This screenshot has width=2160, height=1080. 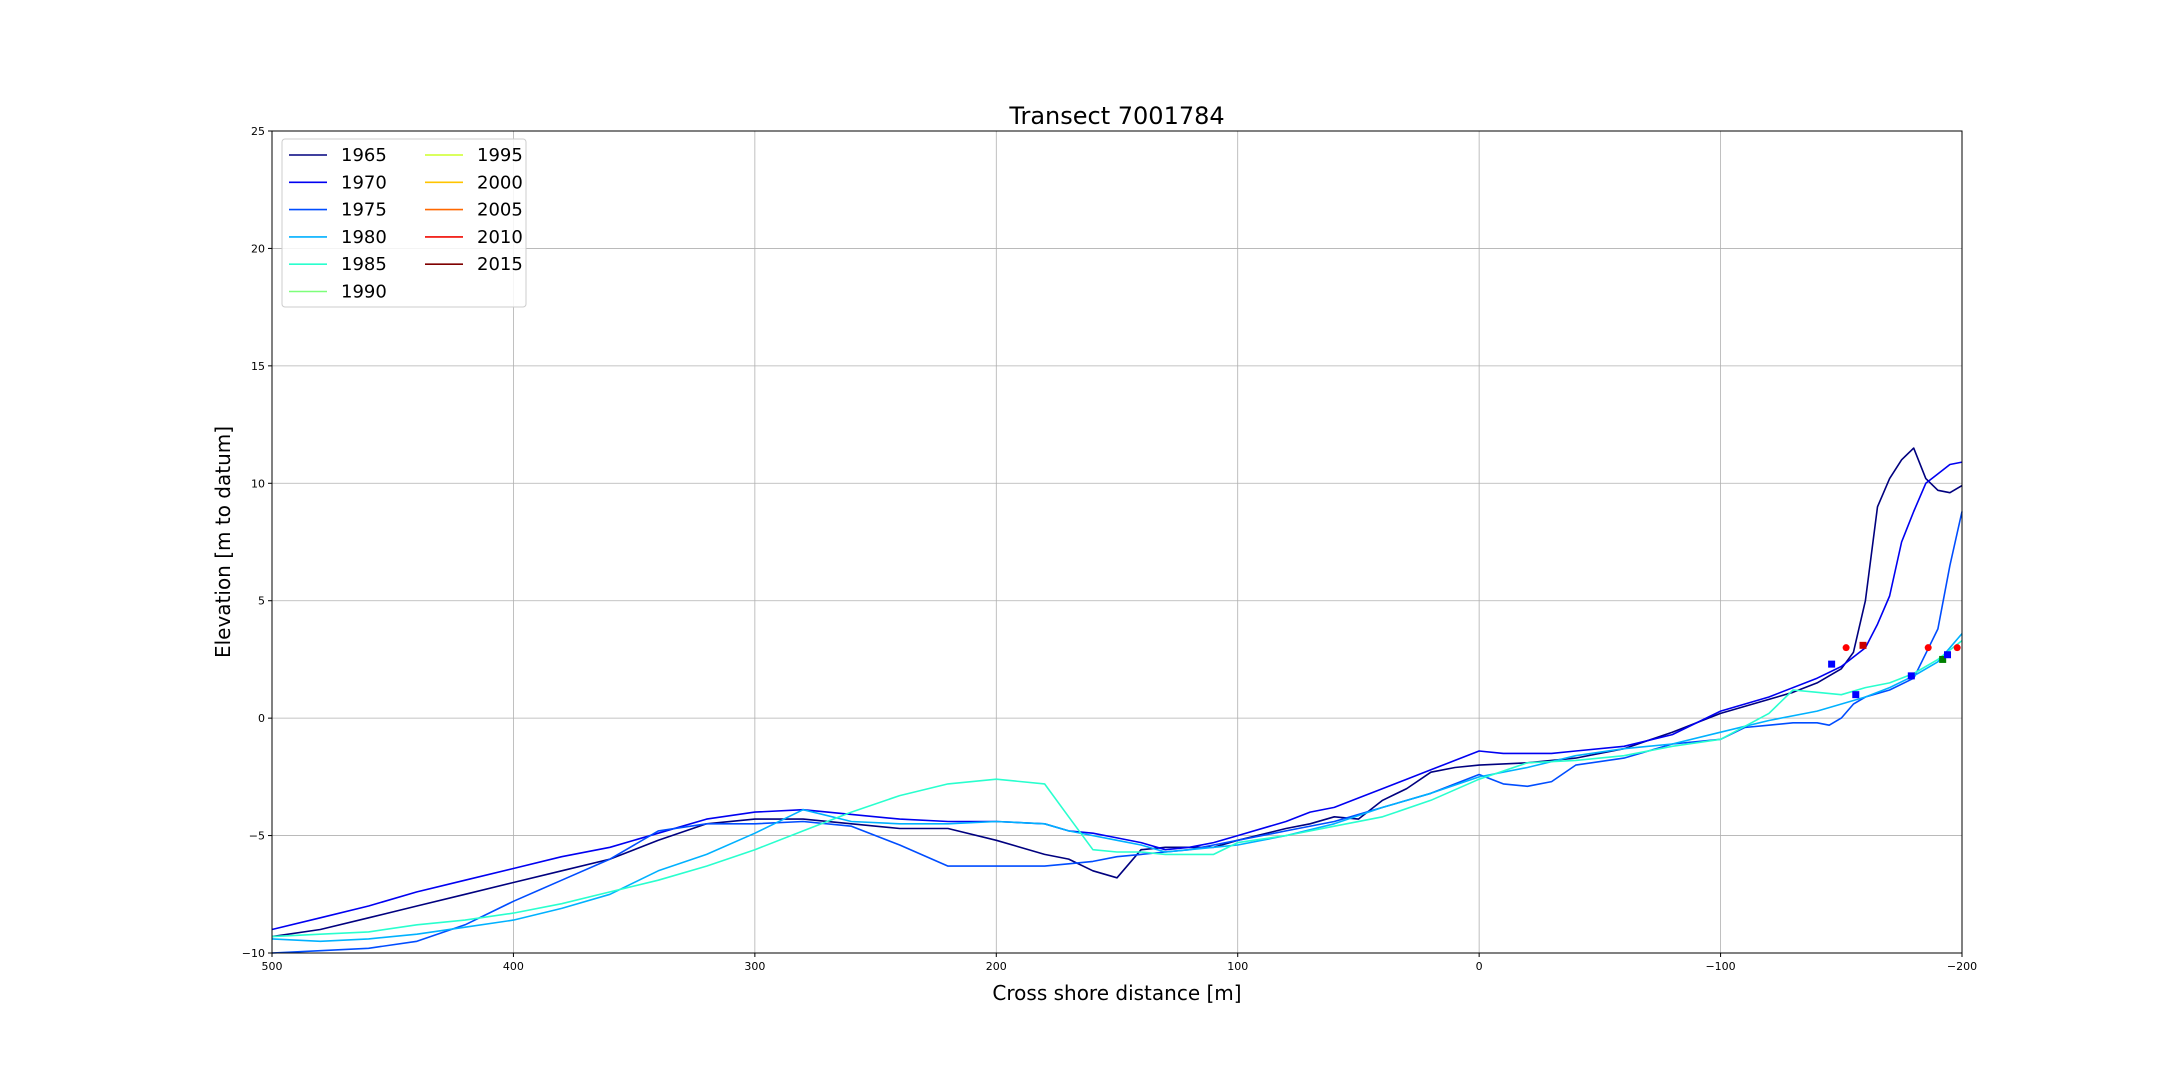 What do you see at coordinates (1894, 670) in the screenshot?
I see `markers-group` at bounding box center [1894, 670].